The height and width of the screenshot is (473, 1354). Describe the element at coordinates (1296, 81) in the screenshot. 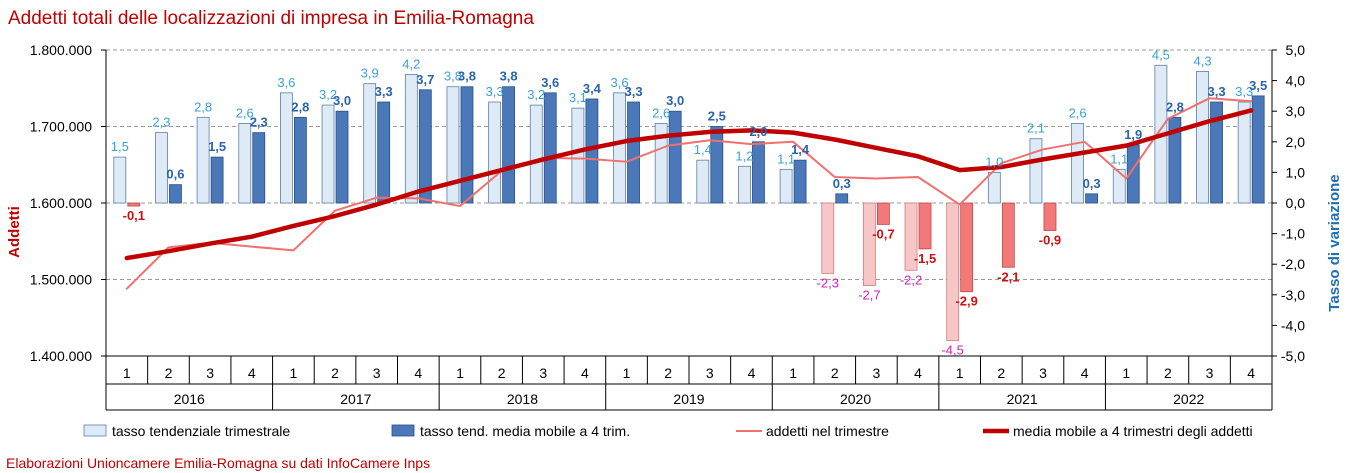

I see `y2-tick-label: 4,0` at that location.